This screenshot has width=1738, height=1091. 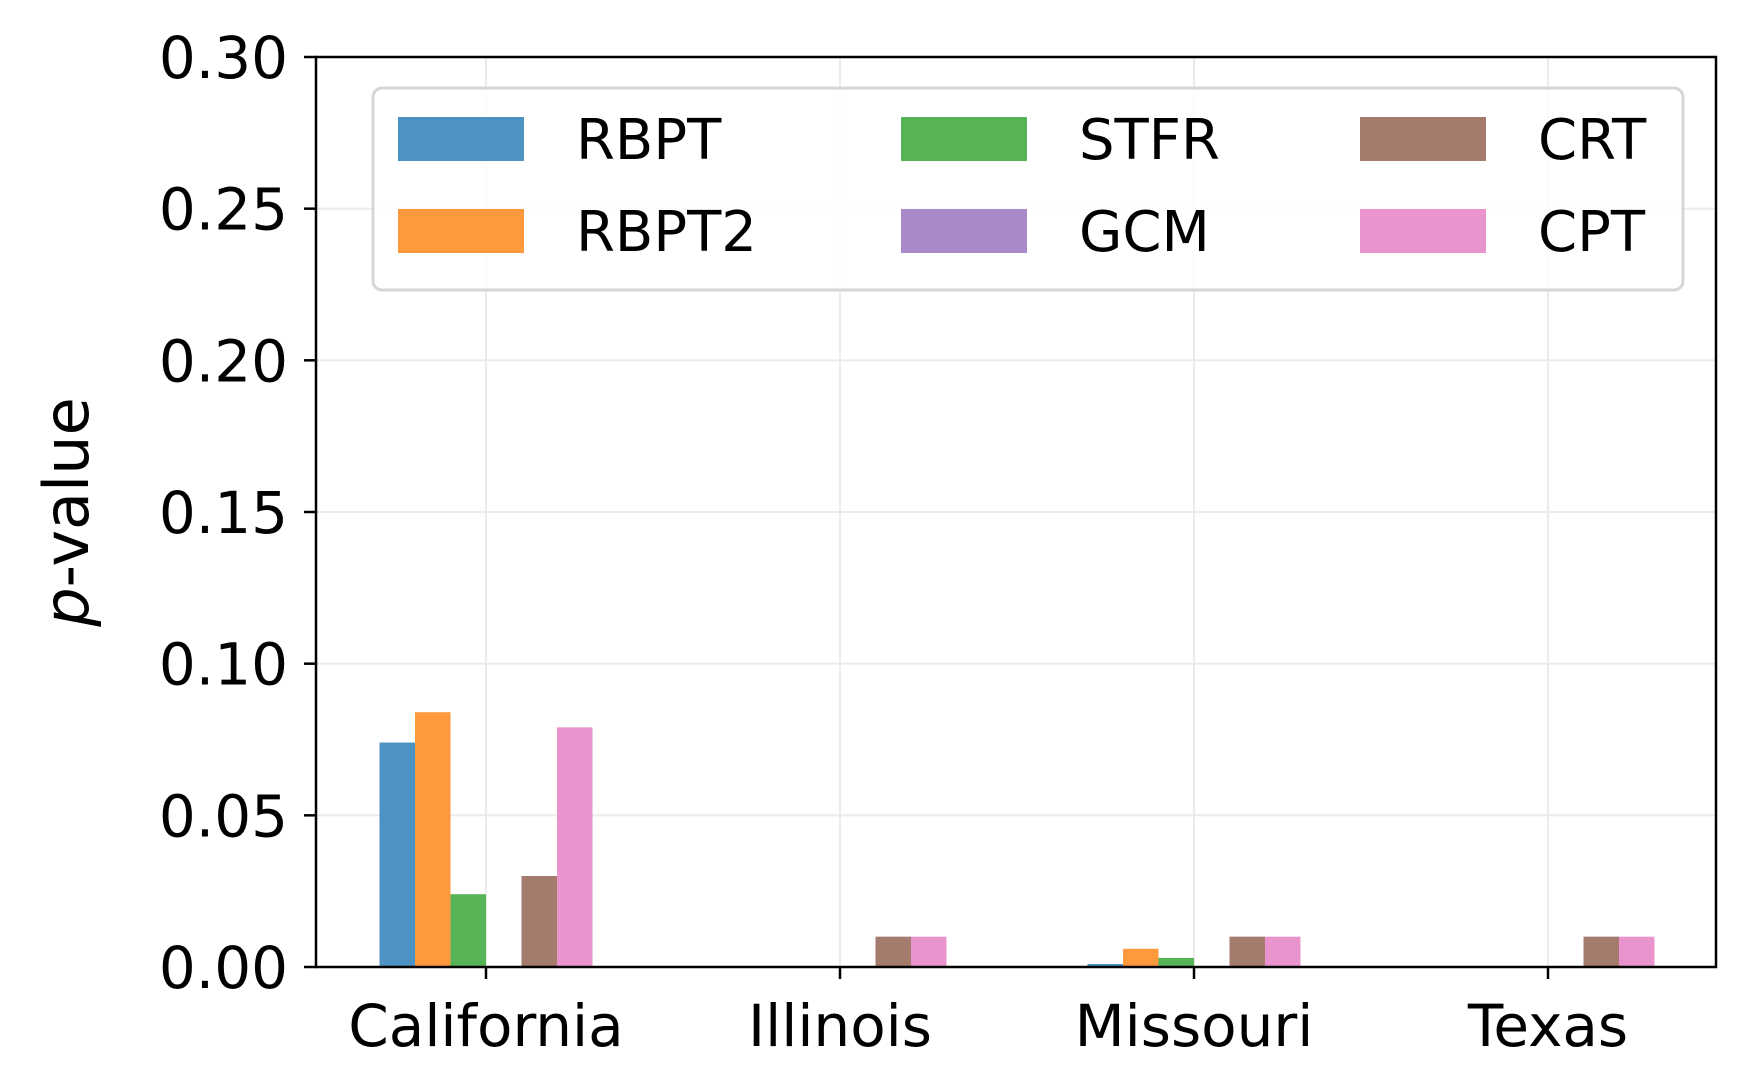 I want to click on bar-crt-illinois, so click(x=893, y=951).